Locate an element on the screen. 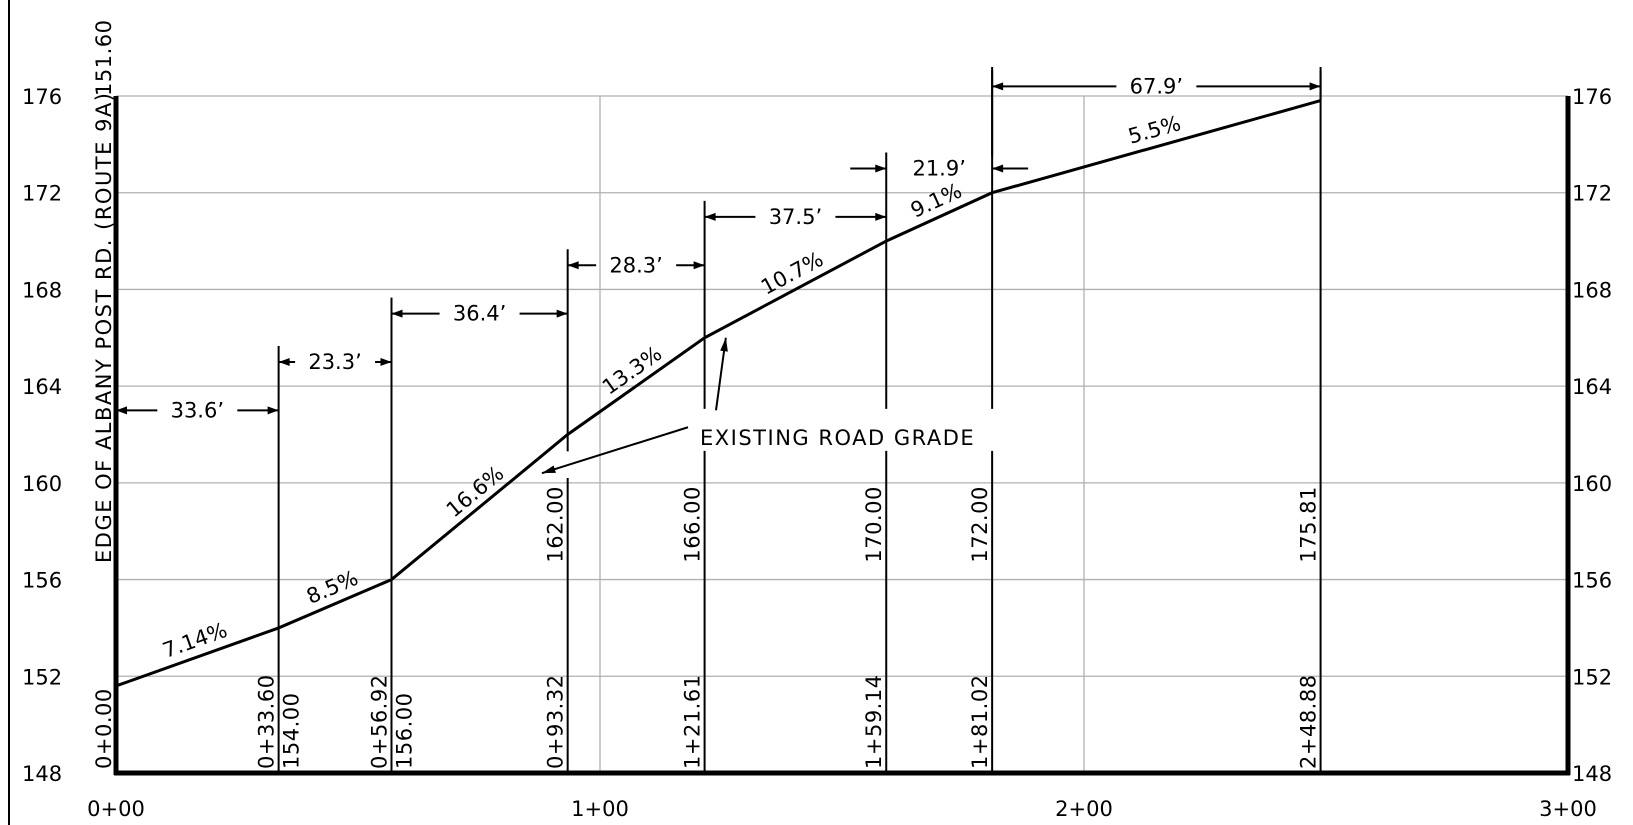  dimension-label: 36.4’ is located at coordinates (479, 314).